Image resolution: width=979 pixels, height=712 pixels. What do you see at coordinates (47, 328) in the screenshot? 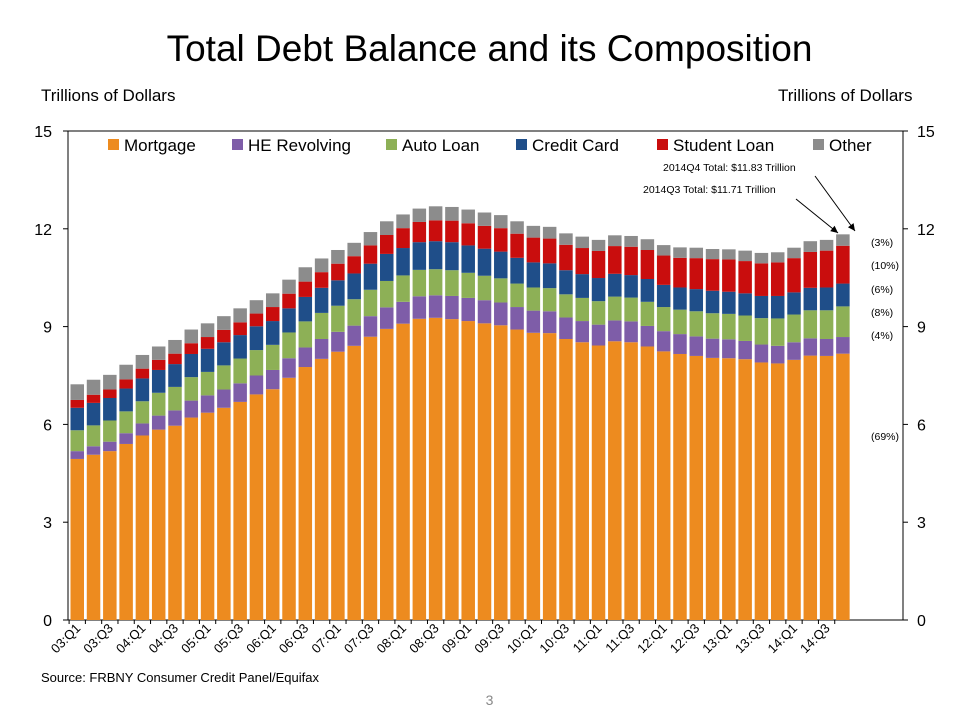
I see `y-tick-label-left: 9` at bounding box center [47, 328].